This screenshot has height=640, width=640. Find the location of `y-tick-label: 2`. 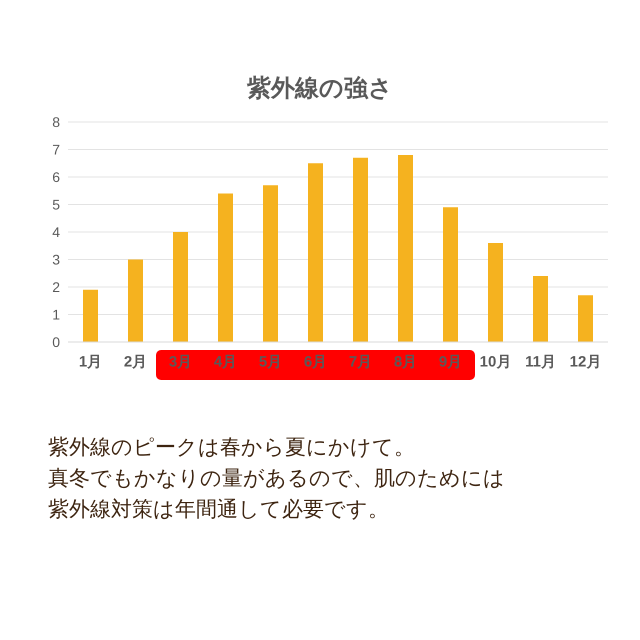

y-tick-label: 2 is located at coordinates (56, 286).